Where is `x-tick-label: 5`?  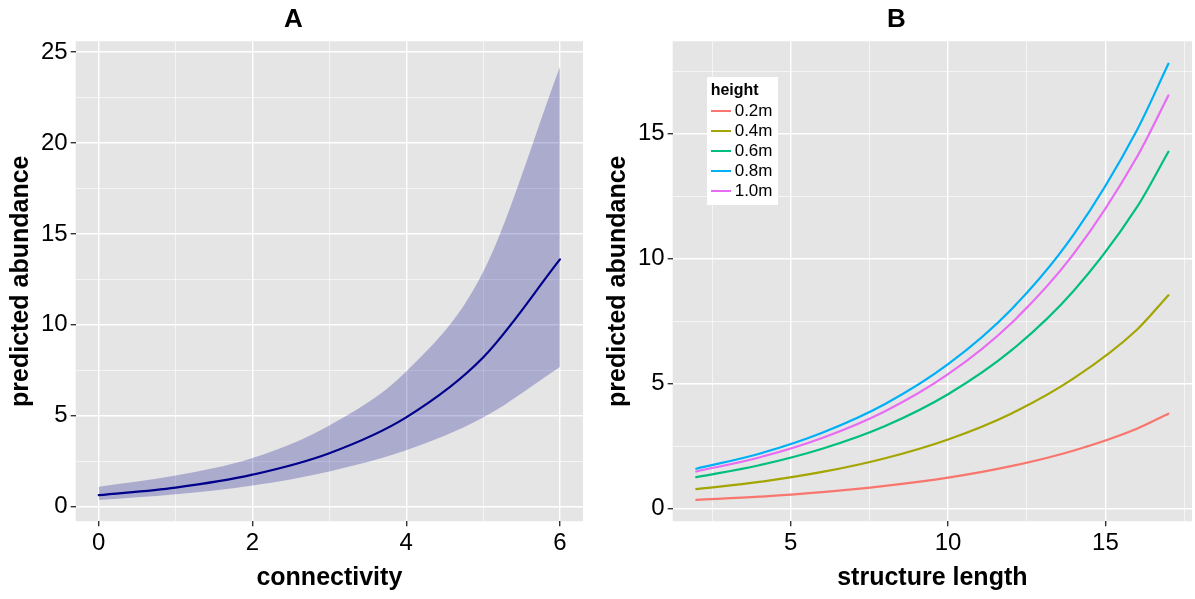
x-tick-label: 5 is located at coordinates (791, 542).